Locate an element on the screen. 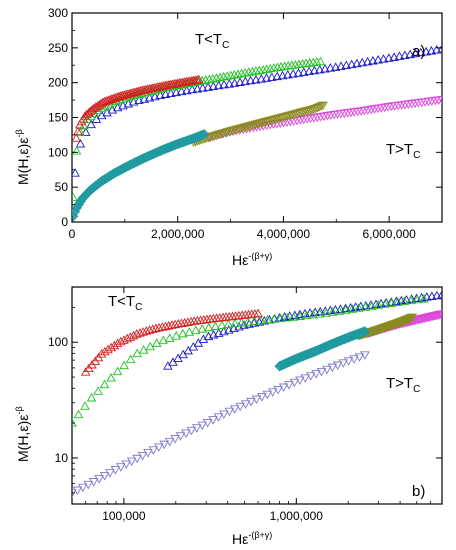 This screenshot has width=456, height=550. y-label-sup: -β is located at coordinates (19, 410).